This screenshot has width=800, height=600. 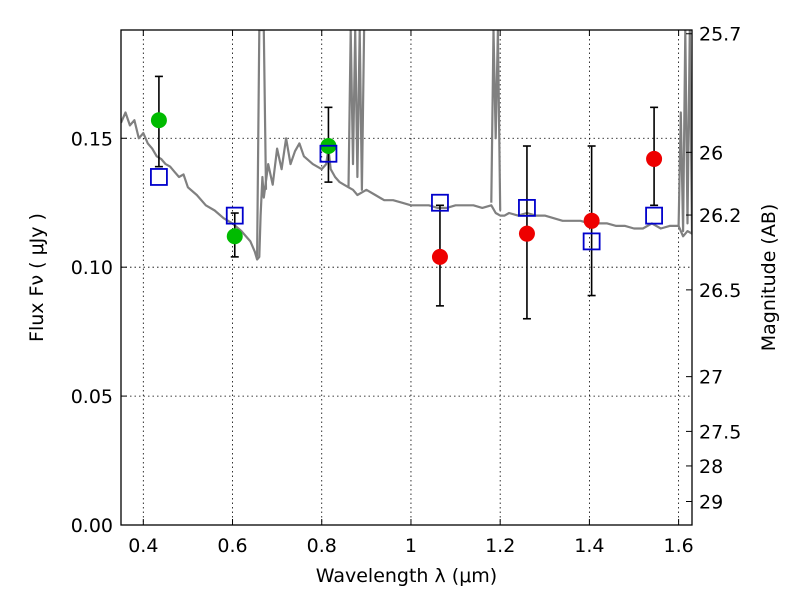 I want to click on x-tick-label: 1.6, so click(x=679, y=546).